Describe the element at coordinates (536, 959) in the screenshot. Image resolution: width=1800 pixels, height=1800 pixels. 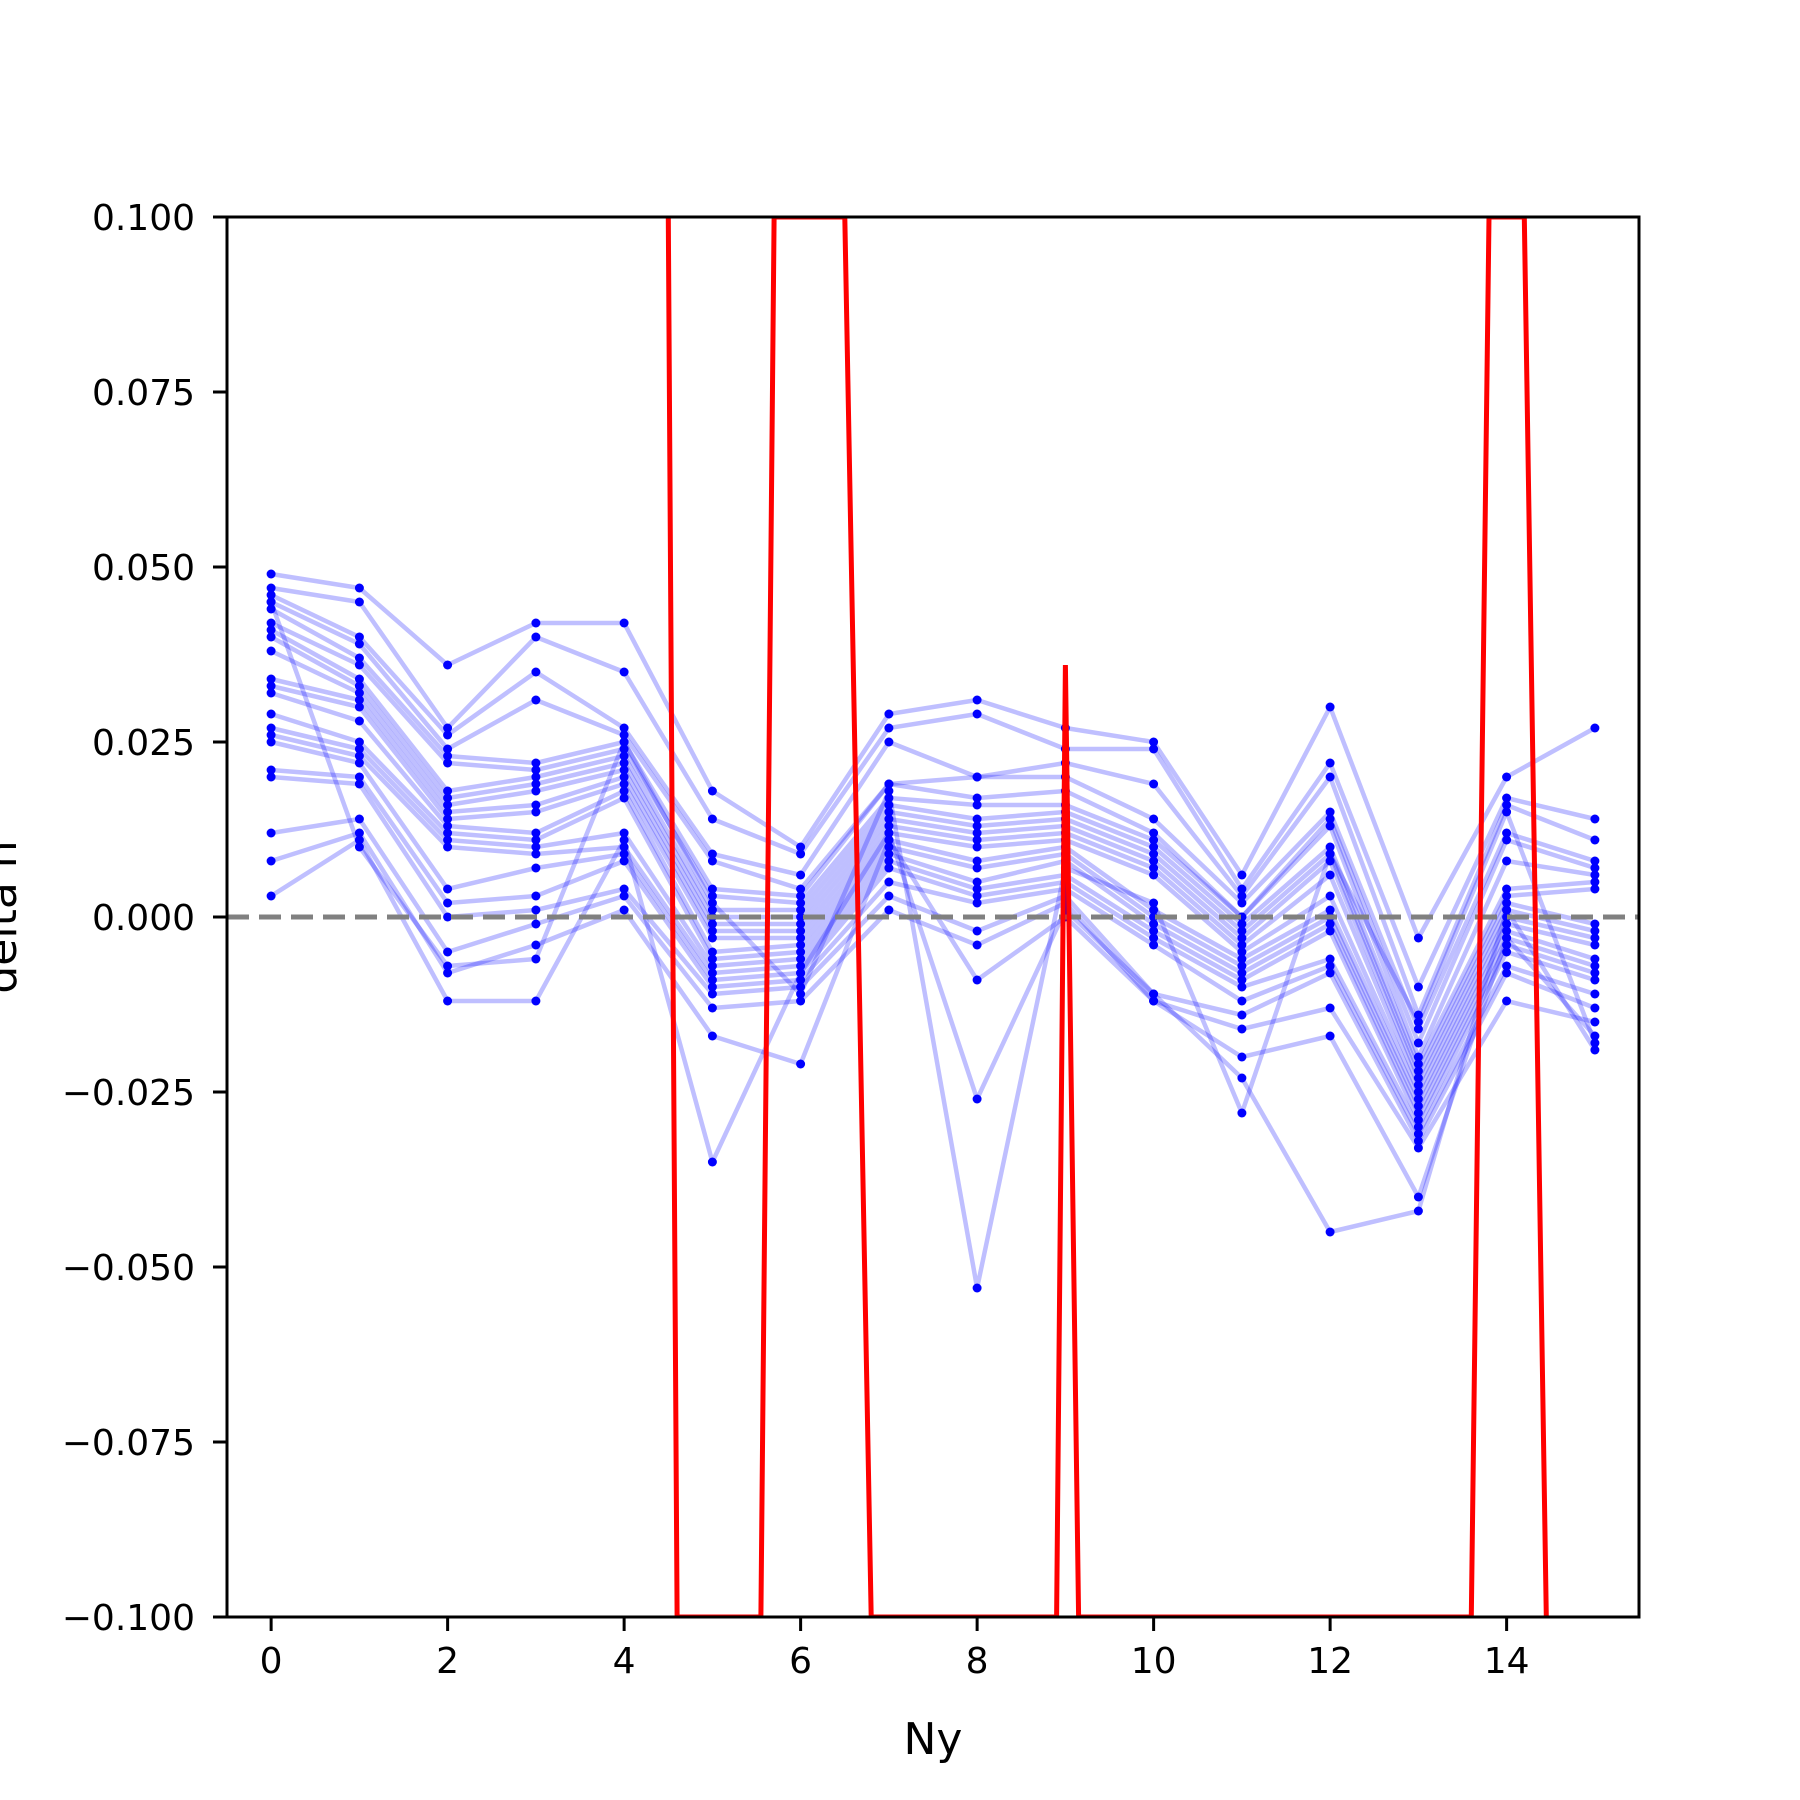
I see `data-point-s21-x3` at that location.